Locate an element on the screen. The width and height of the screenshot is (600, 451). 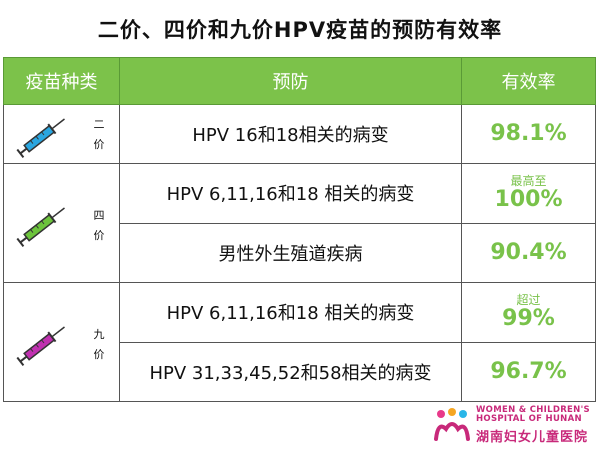
table-header-row: 疫苗种类 预防 有效率 is located at coordinates (299, 81).